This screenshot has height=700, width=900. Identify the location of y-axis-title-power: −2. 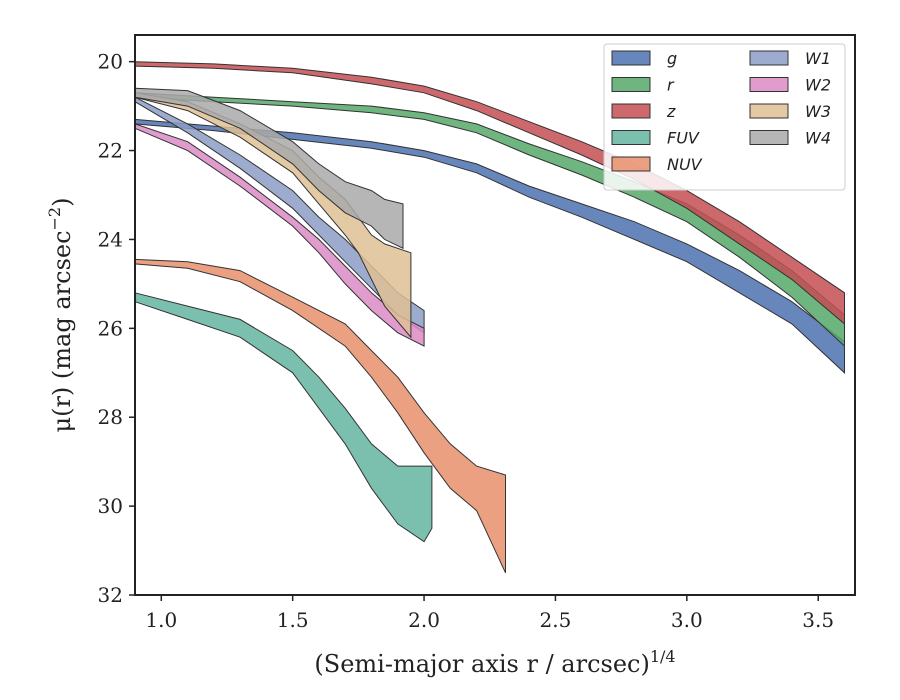
(54, 219).